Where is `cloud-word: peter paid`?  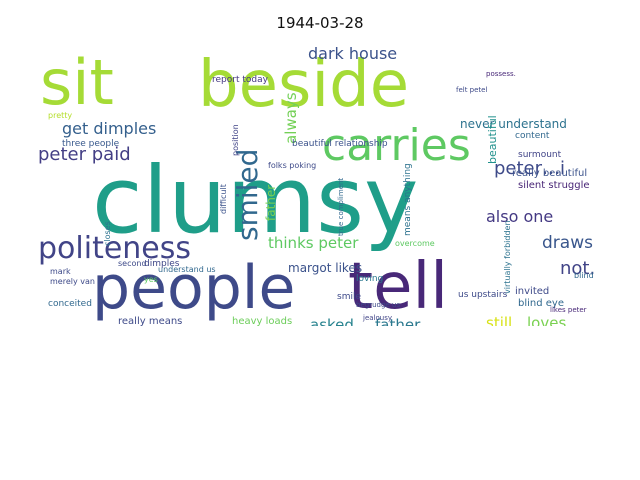
cloud-word: peter paid is located at coordinates (84, 154).